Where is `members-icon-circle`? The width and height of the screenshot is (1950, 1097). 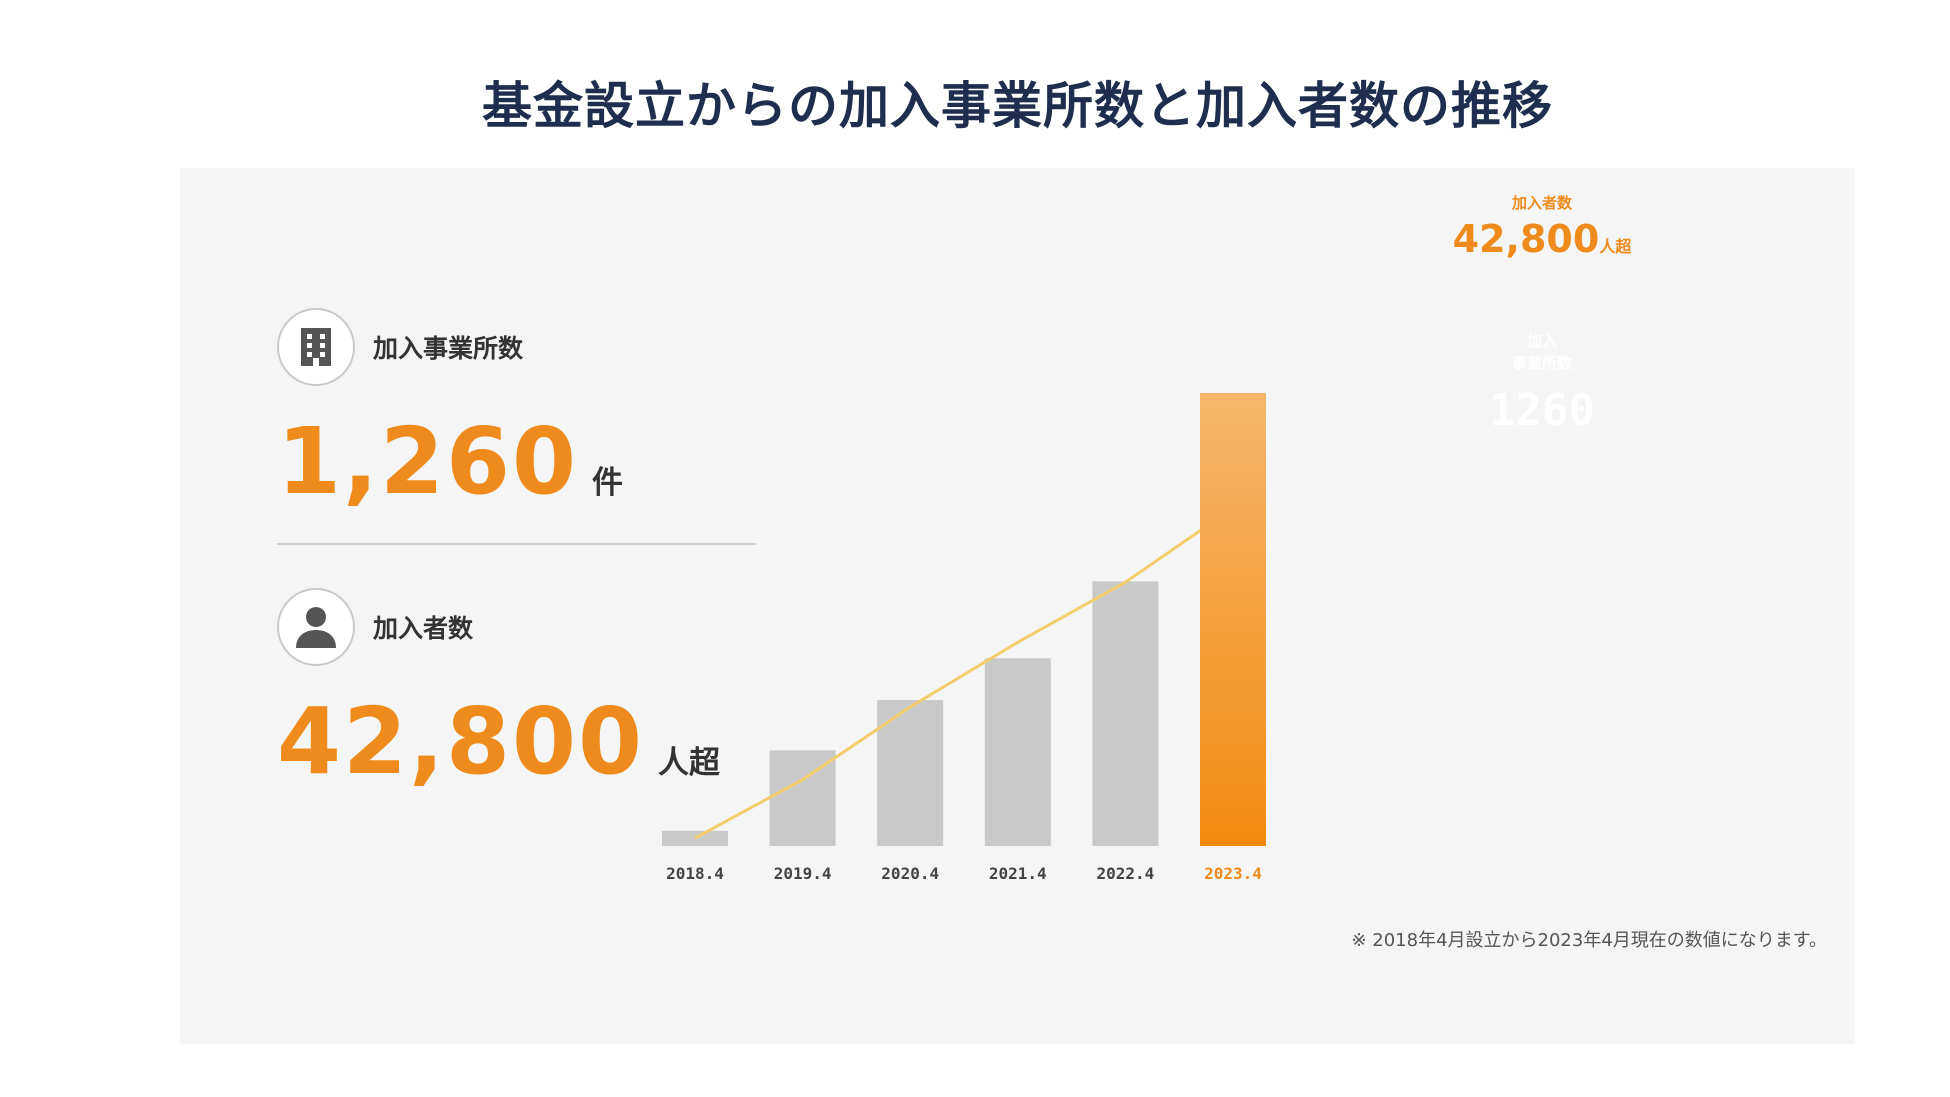 members-icon-circle is located at coordinates (316, 627).